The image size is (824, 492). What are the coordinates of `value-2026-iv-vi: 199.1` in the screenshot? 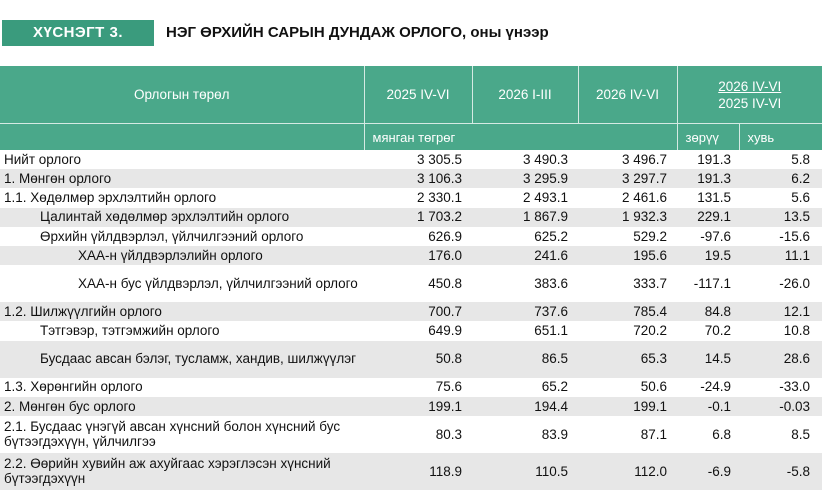 It's located at (627, 406).